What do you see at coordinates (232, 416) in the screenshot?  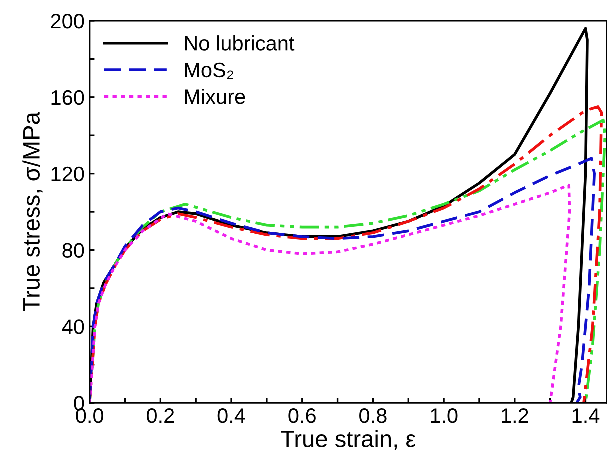 I see `x-tick-label: 0.4` at bounding box center [232, 416].